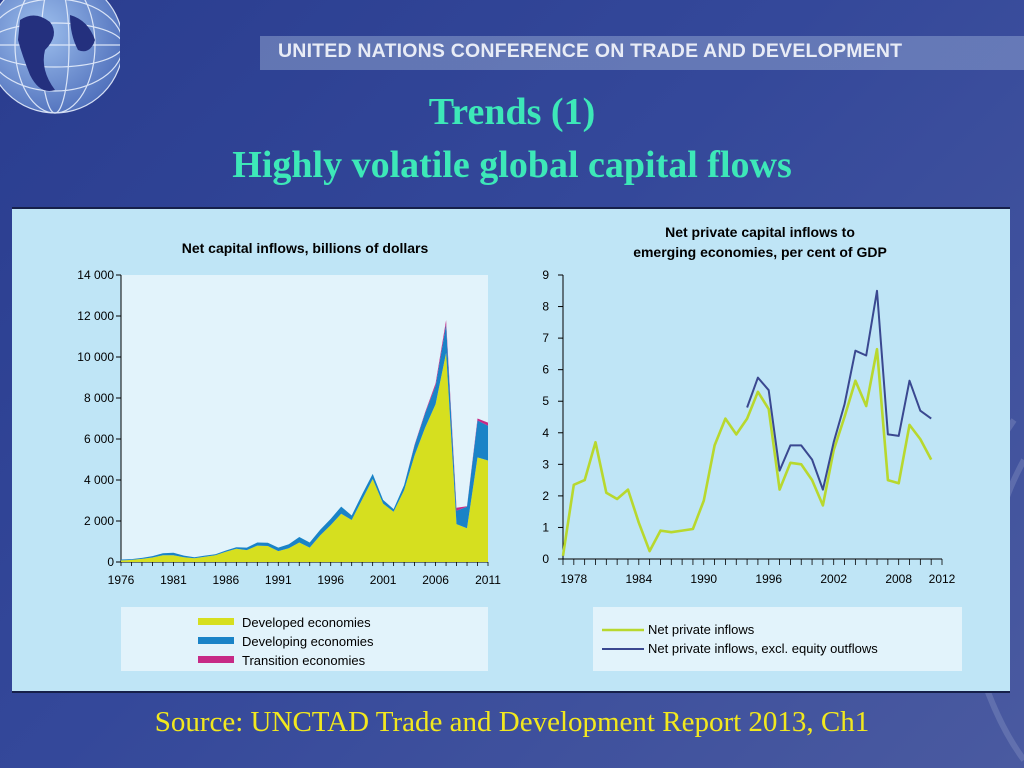  I want to click on right-chart-lines, so click(747, 422).